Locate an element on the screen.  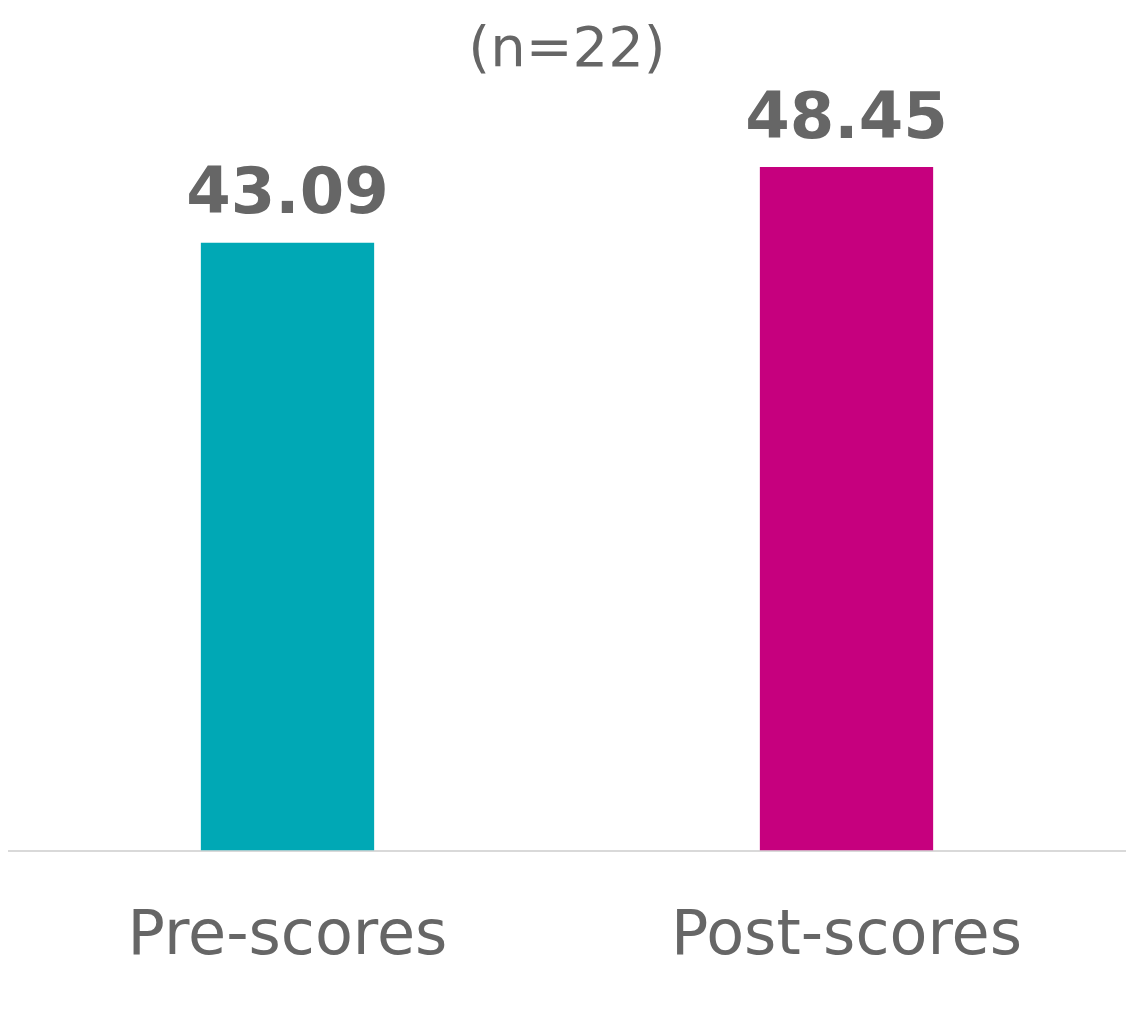
data-label: 43.09 is located at coordinates (287, 191).